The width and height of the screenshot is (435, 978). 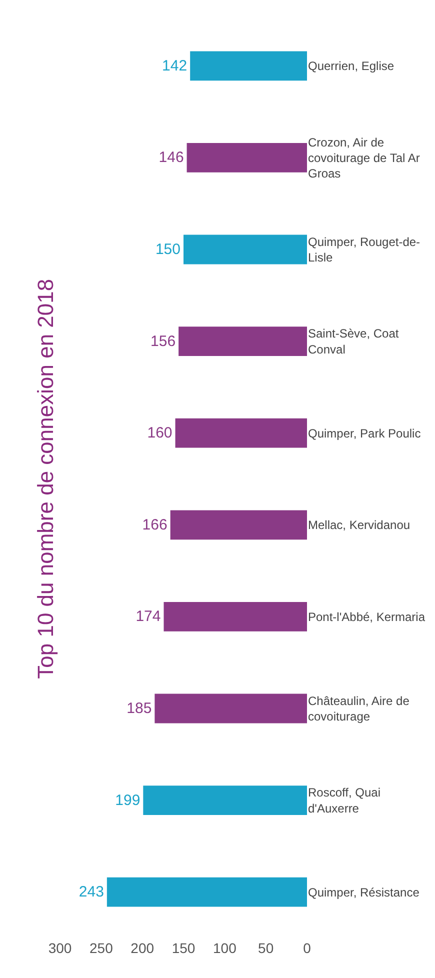 What do you see at coordinates (367, 617) in the screenshot?
I see `y-tick-label: Pont-l'Abbé, Kermaria` at bounding box center [367, 617].